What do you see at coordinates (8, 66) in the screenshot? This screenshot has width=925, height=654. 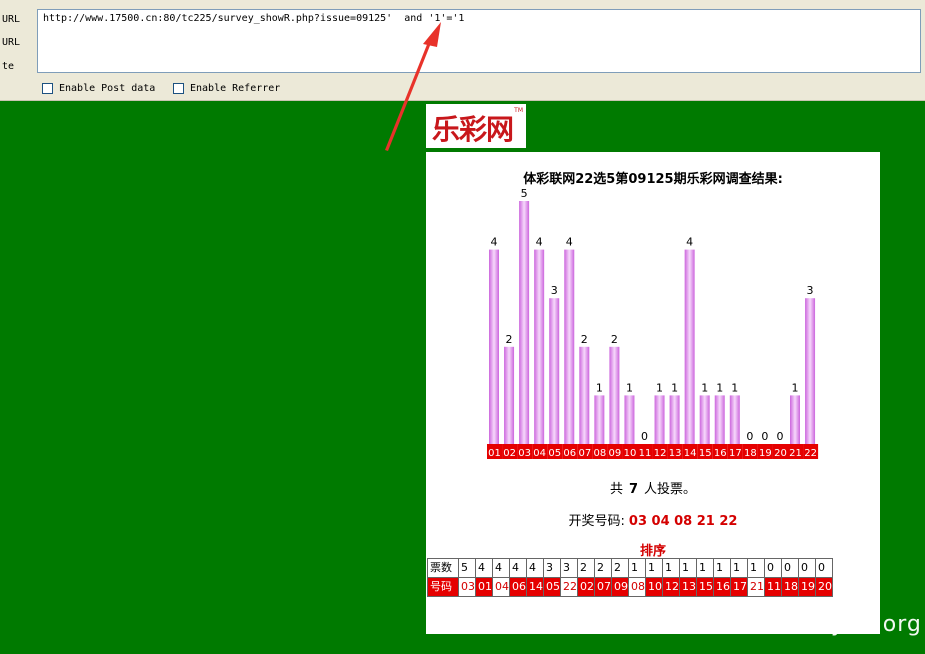 I see `execute-label: te` at bounding box center [8, 66].